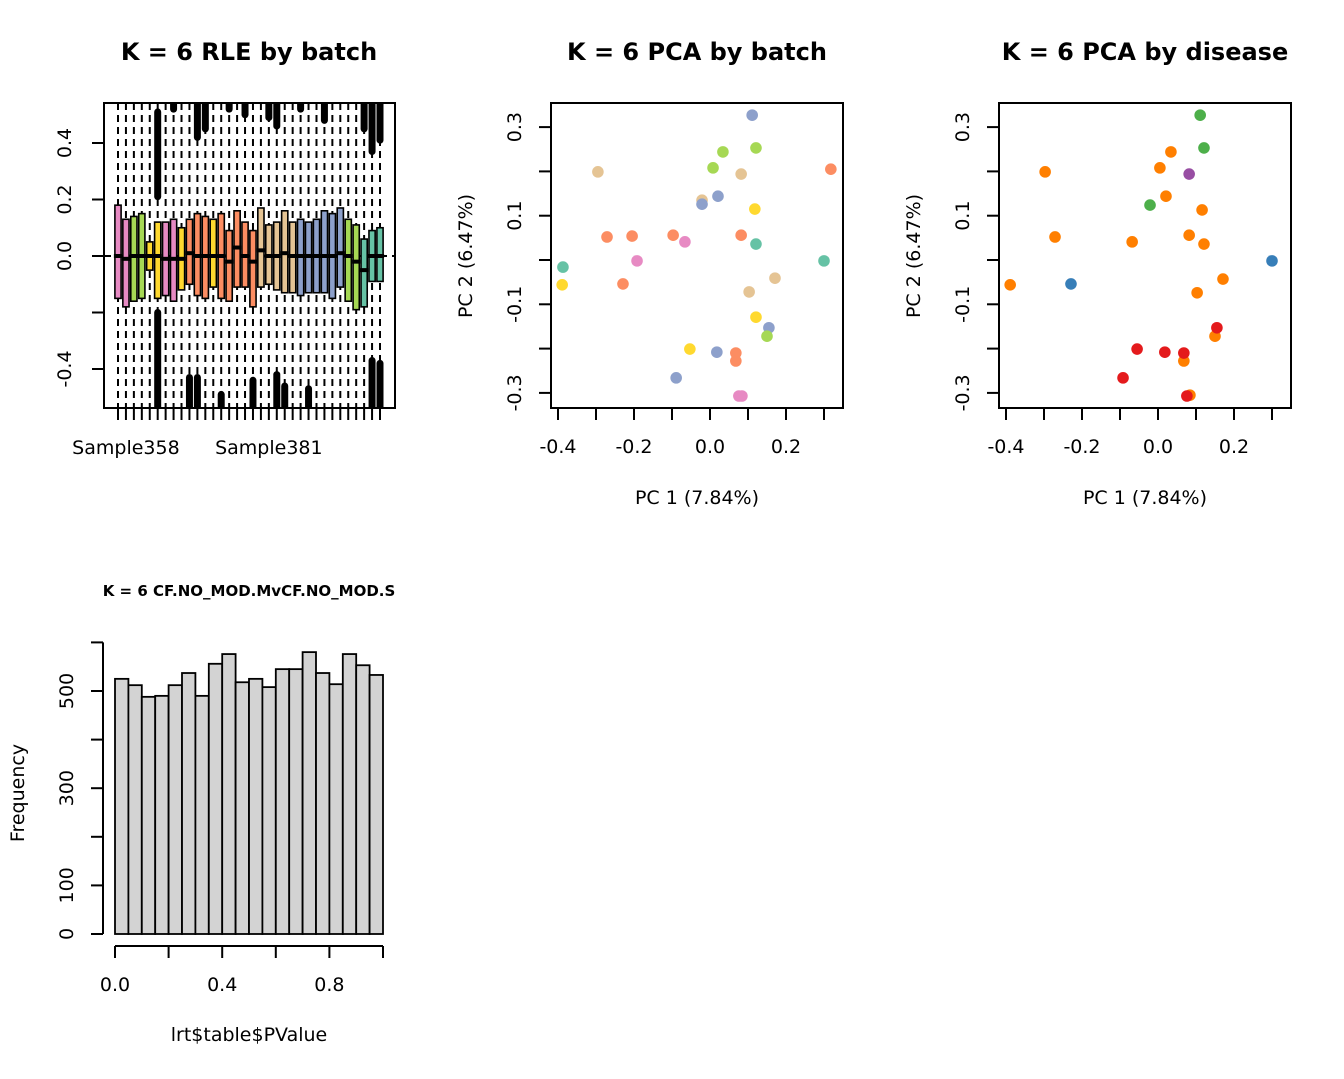 The height and width of the screenshot is (1079, 1344). Describe the element at coordinates (329, 985) in the screenshot. I see `histogram-x-tick-label: 0.8` at that location.